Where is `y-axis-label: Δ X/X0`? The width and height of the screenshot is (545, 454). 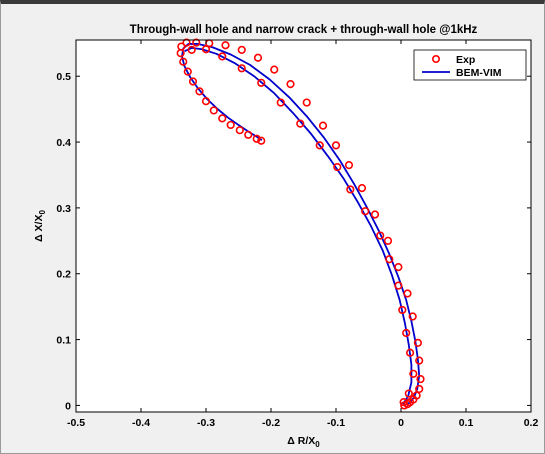
y-axis-label: Δ X/X0 is located at coordinates (40, 226).